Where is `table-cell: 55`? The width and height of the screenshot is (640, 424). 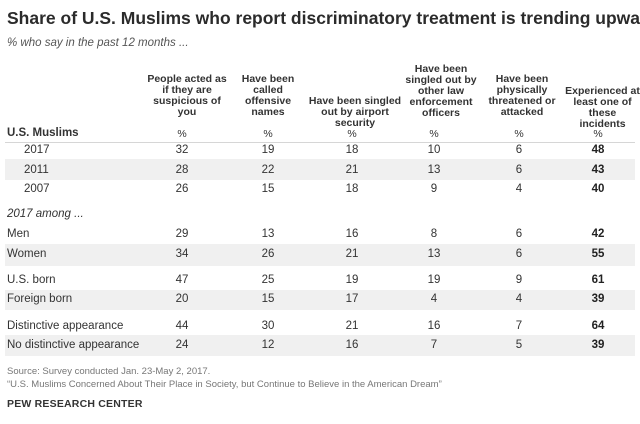
table-cell: 55 is located at coordinates (598, 254).